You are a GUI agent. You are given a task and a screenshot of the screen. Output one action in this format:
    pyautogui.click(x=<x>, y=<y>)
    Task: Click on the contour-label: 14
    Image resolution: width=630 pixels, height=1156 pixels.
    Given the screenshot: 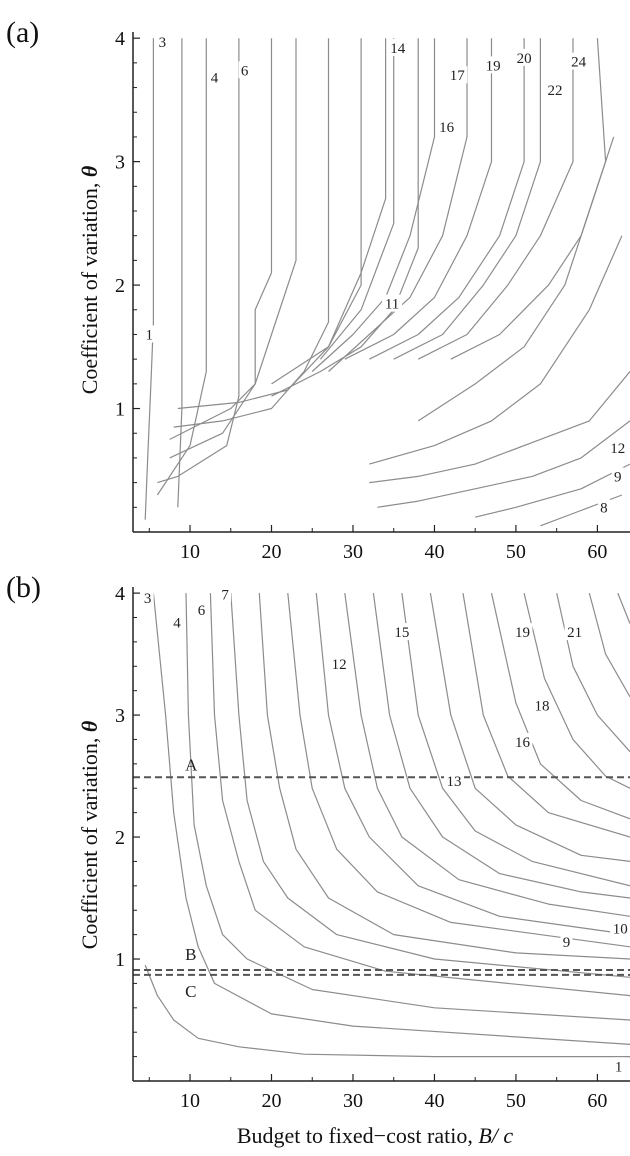 What is the action you would take?
    pyautogui.click(x=398, y=49)
    